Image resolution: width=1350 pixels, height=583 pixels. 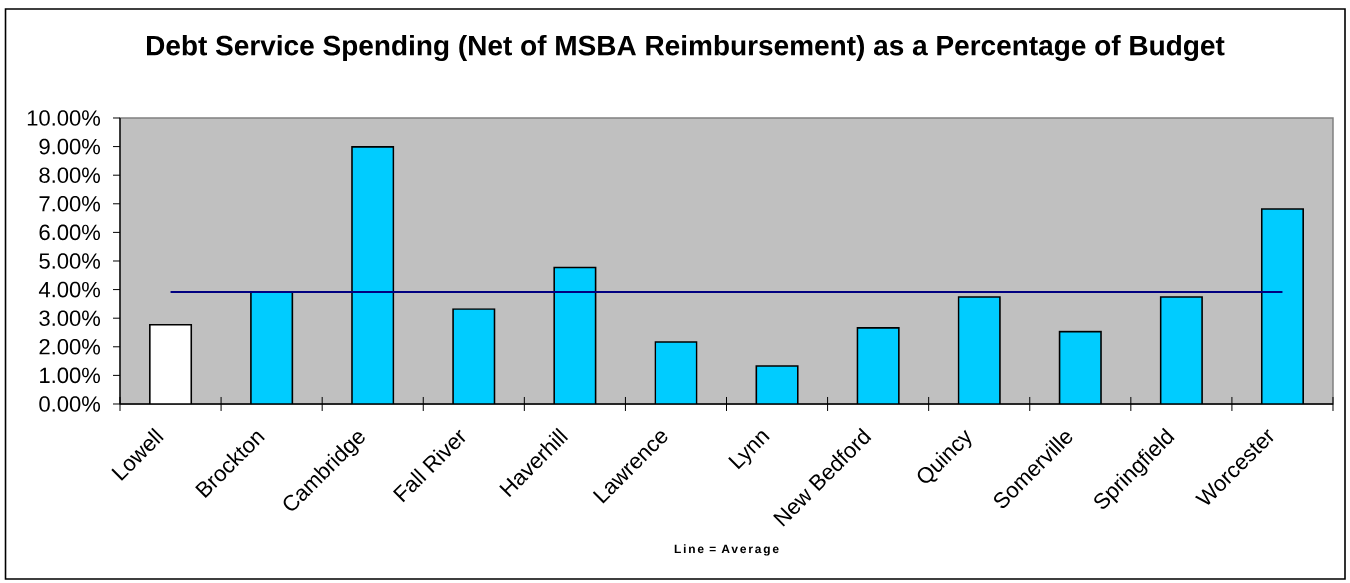 What do you see at coordinates (69, 289) in the screenshot?
I see `y-tick-label: 4.00%` at bounding box center [69, 289].